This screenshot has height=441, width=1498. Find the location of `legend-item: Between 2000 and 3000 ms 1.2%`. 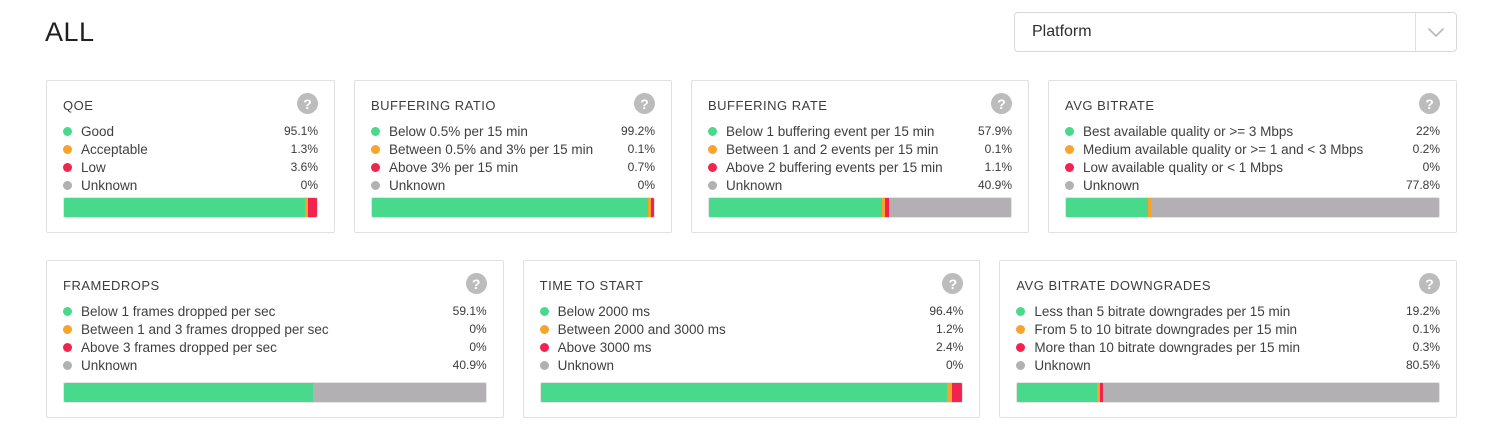

legend-item: Between 2000 and 3000 ms 1.2% is located at coordinates (751, 329).